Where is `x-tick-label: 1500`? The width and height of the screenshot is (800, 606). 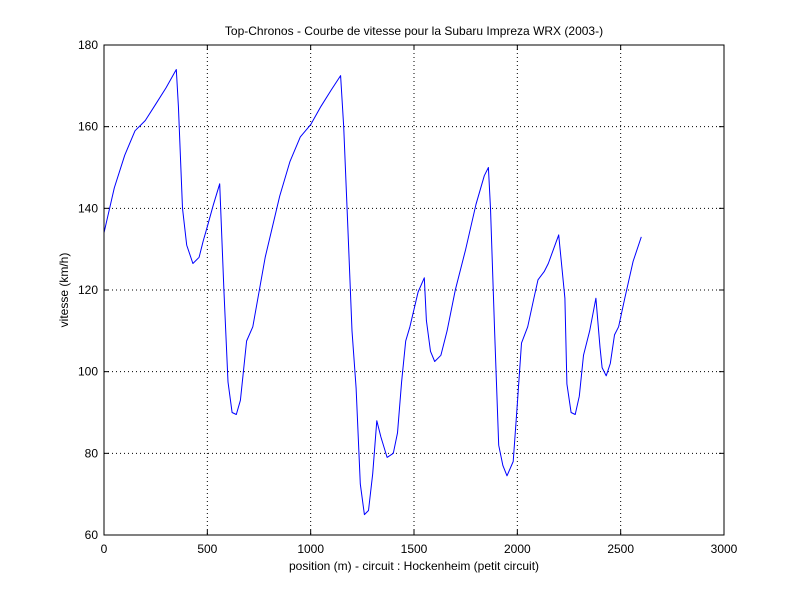
x-tick-label: 1500 is located at coordinates (414, 549).